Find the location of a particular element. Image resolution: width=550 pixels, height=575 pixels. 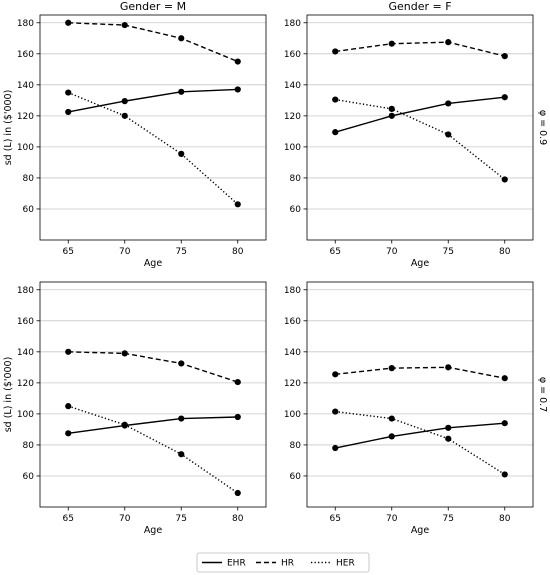

facet-column-title: Gender = M is located at coordinates (153, 6).